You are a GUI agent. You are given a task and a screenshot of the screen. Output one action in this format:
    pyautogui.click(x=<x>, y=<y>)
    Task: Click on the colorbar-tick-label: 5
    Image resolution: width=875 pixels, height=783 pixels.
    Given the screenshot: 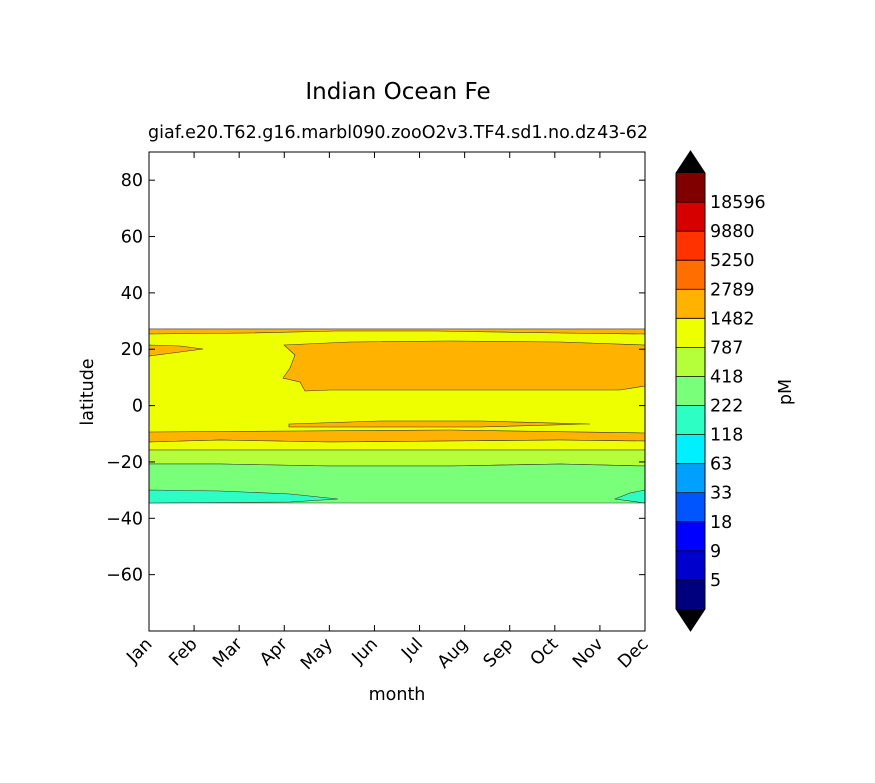 What is the action you would take?
    pyautogui.click(x=715, y=581)
    